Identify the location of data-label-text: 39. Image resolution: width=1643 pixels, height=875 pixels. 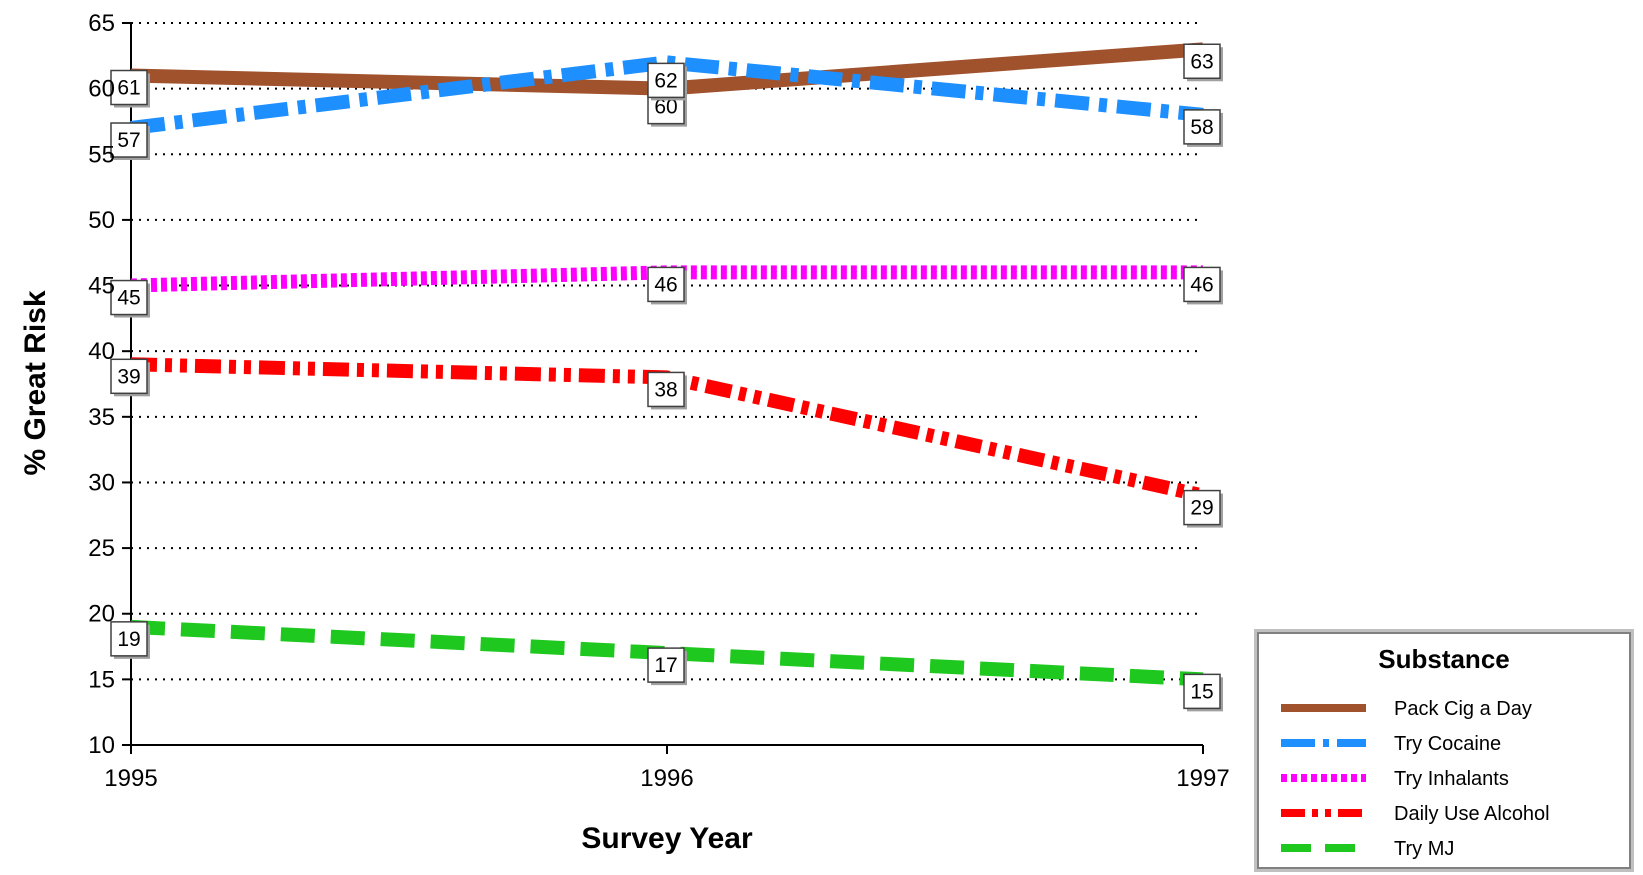
(128, 376).